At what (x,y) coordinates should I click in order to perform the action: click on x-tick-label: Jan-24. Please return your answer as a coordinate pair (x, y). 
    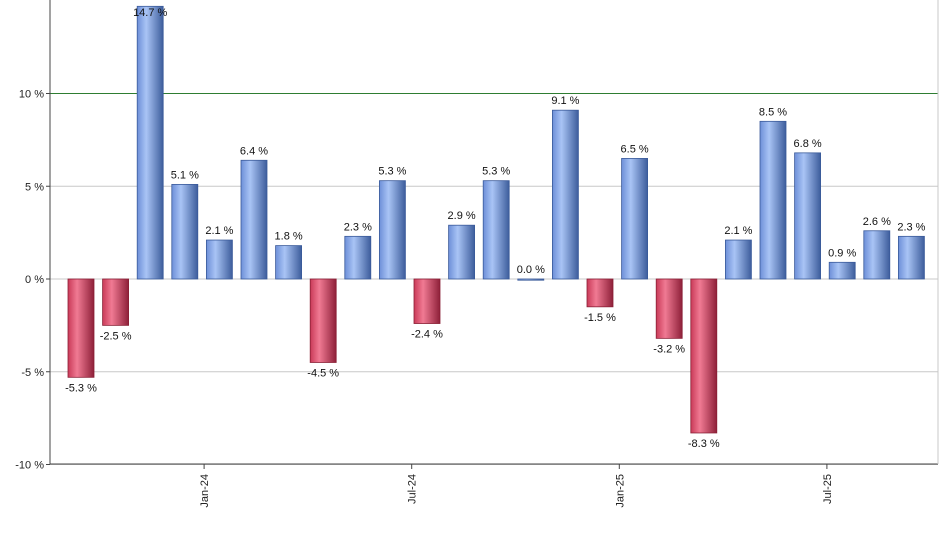
    Looking at the image, I should click on (205, 491).